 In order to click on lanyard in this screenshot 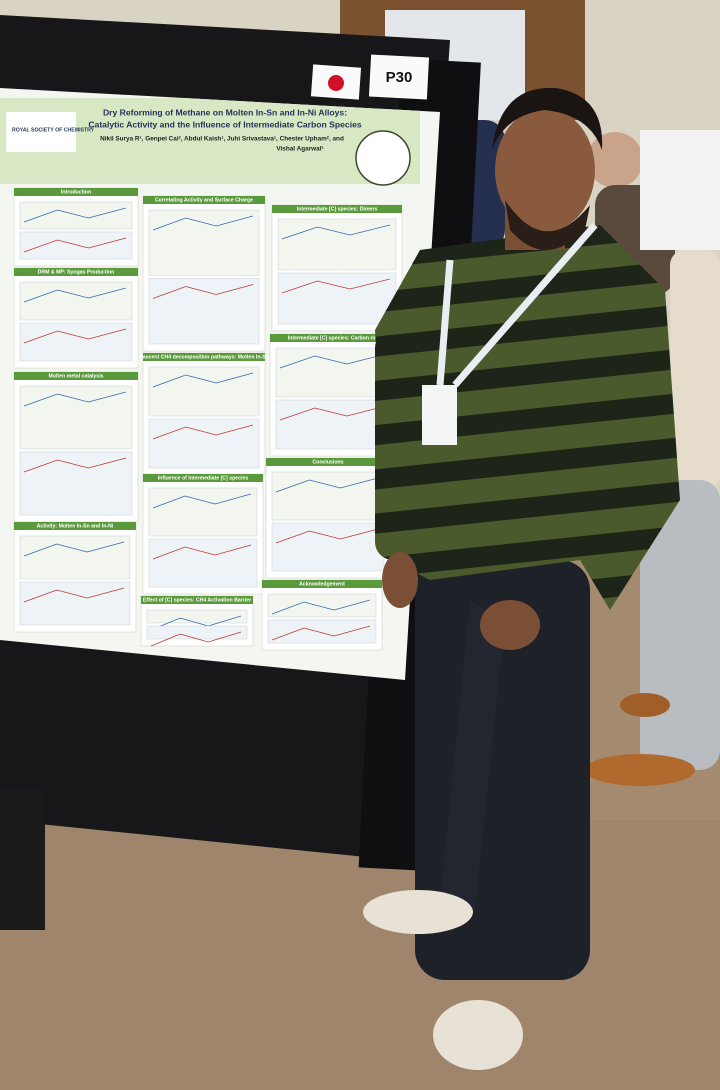, I will do `click(517, 305)`.